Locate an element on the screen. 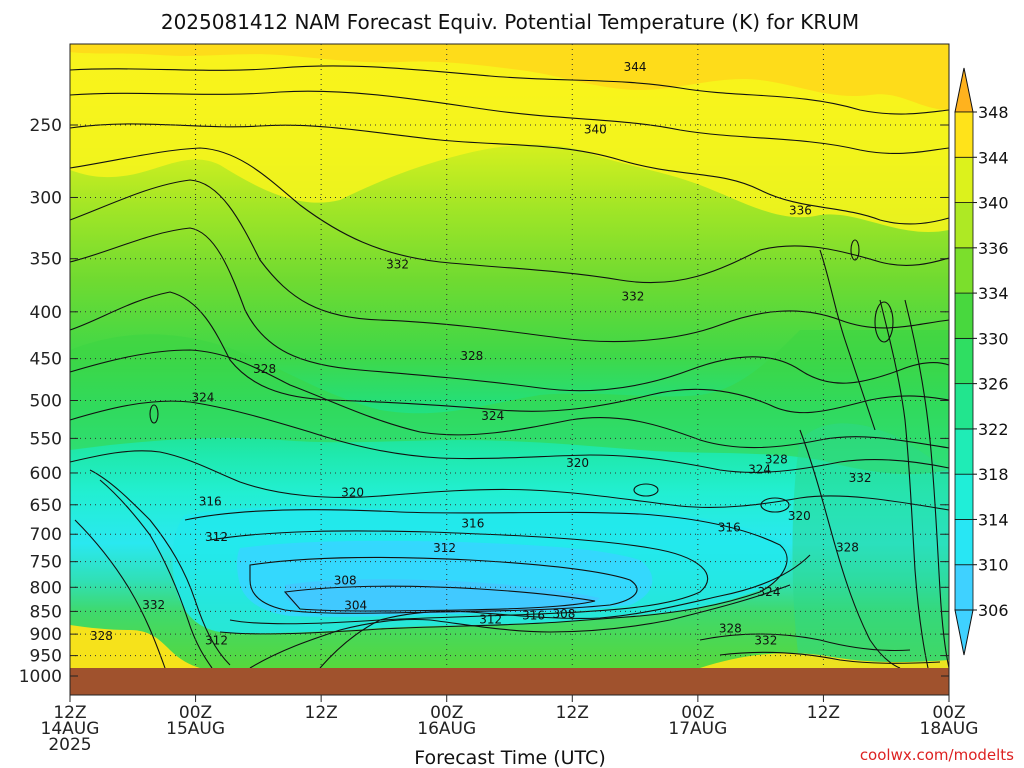 This screenshot has width=1024, height=768. top-warm-region is located at coordinates (509, 77).